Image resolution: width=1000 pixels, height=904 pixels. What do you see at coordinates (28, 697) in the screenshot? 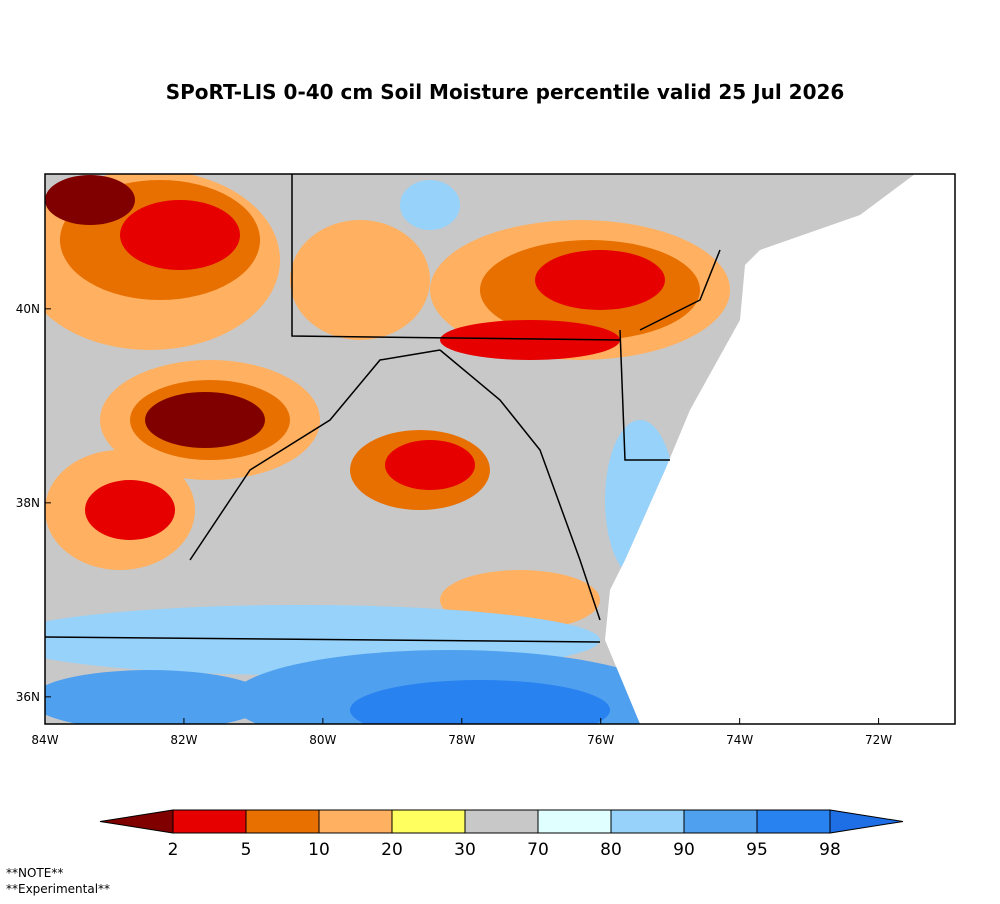
I see `y-tick-label: 36N` at bounding box center [28, 697].